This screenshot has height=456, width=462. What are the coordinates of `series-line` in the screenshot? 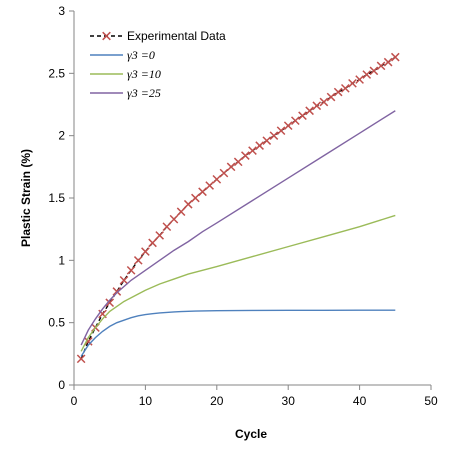 It's located at (238, 333).